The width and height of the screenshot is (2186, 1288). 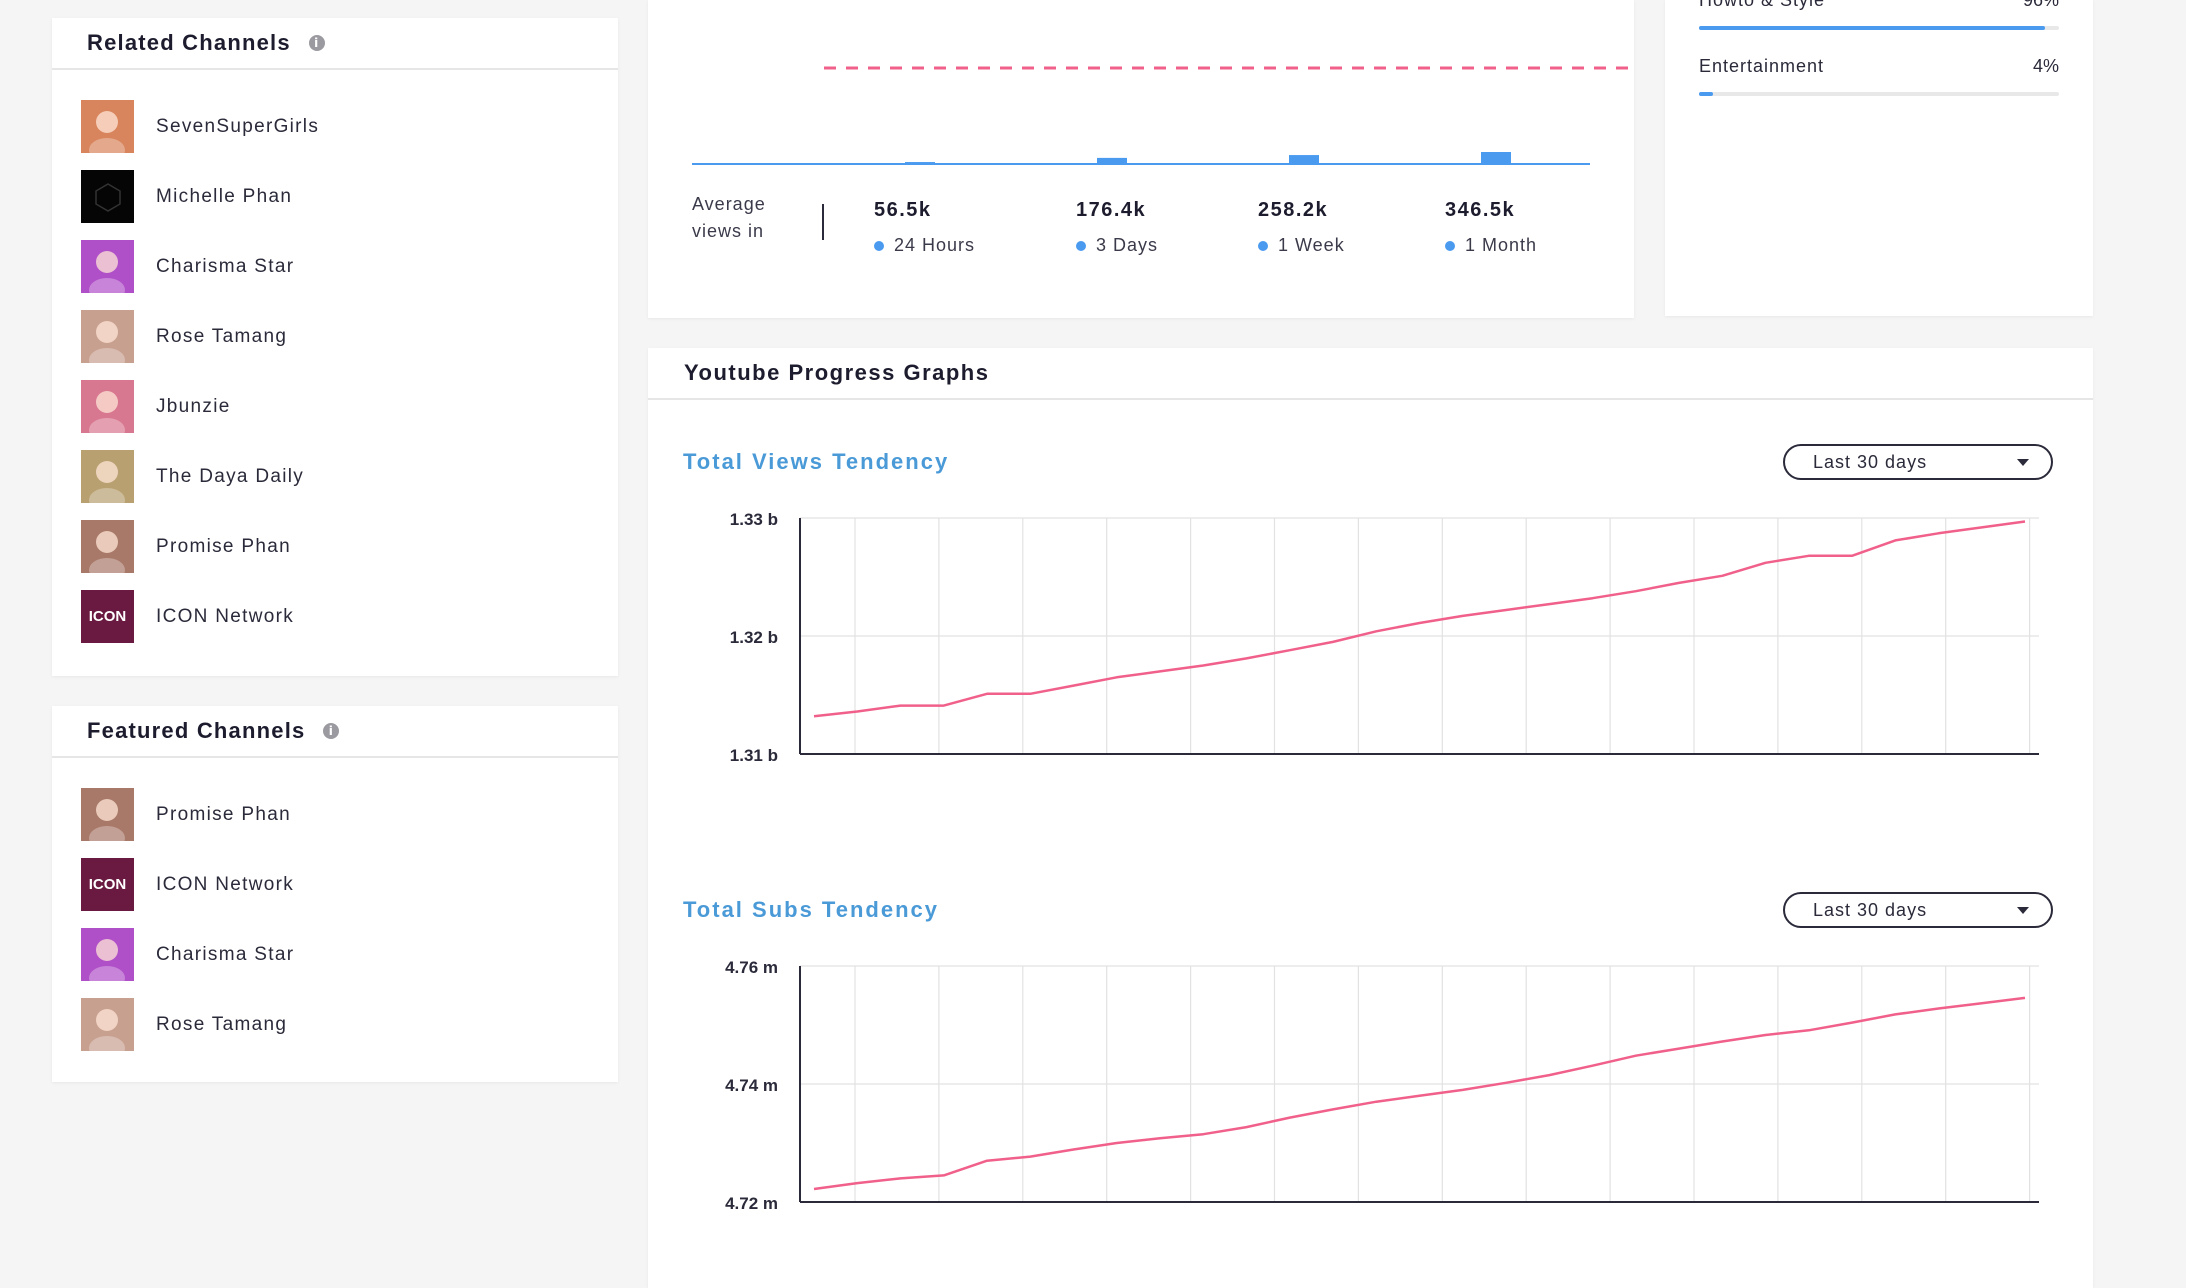 I want to click on featured-channels-title: Featured Channels, so click(x=196, y=730).